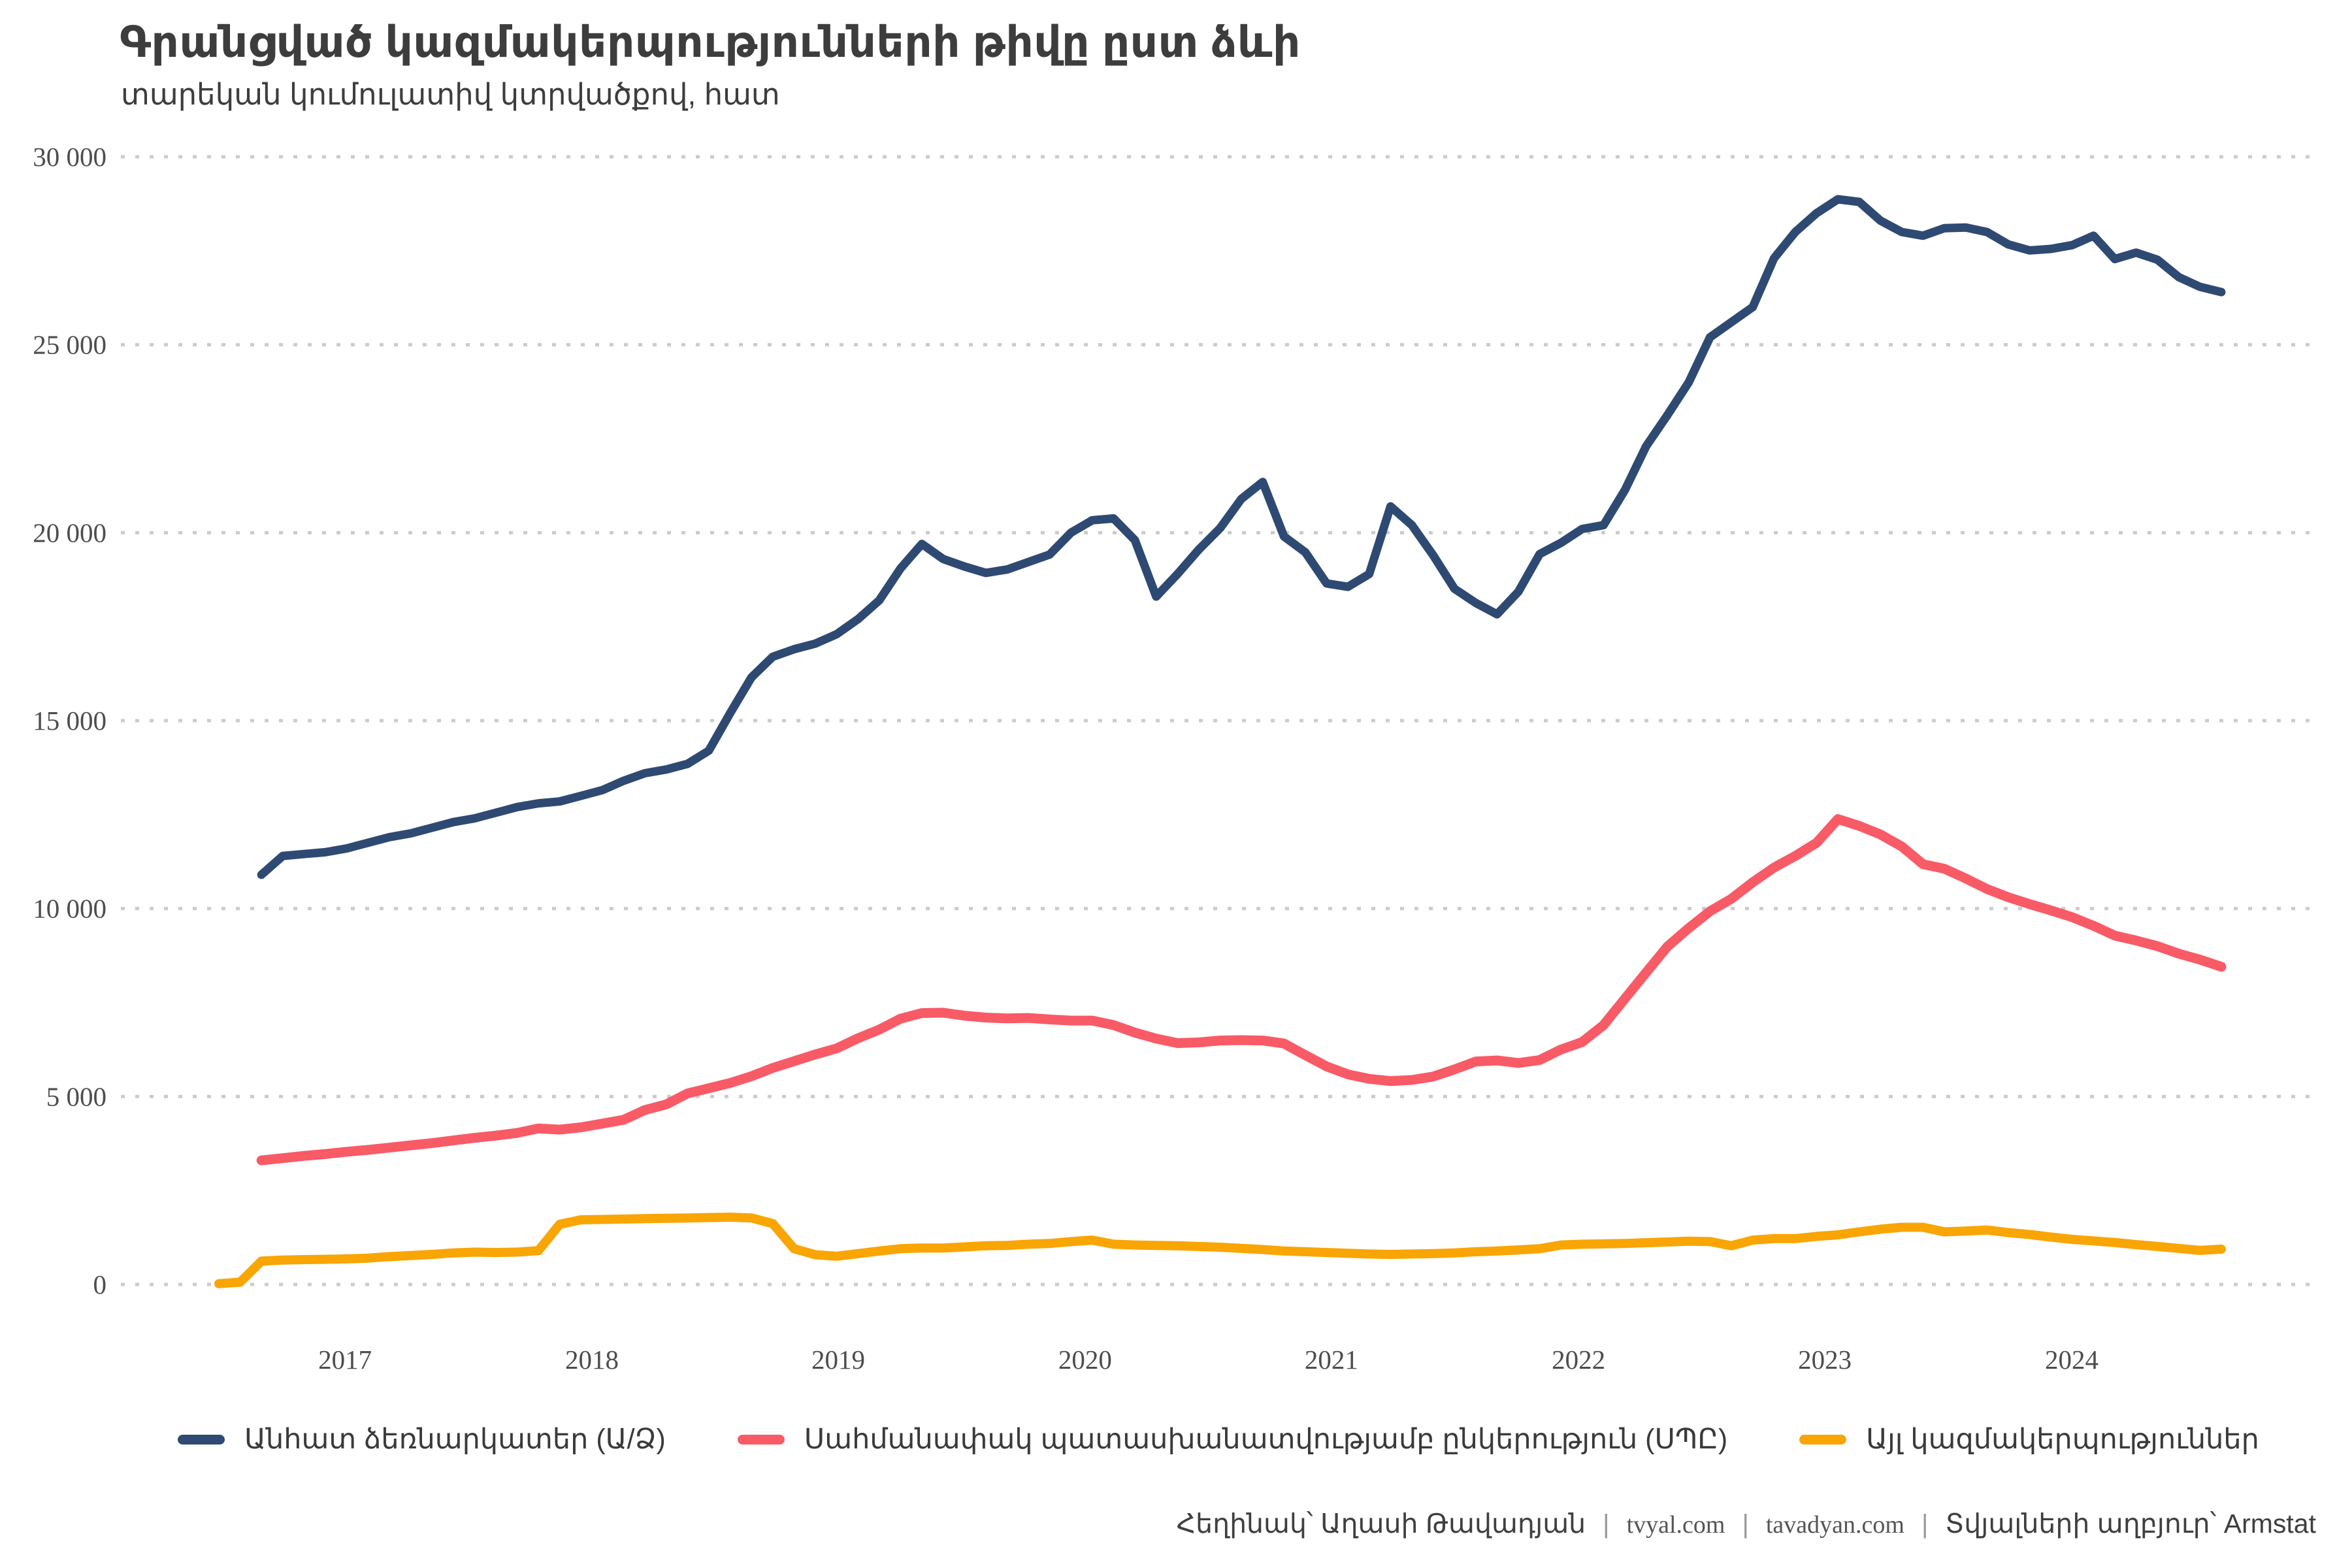  What do you see at coordinates (455, 1439) in the screenshot?
I see `legend-label: Անհատ ձեռնարկատեր (Ա/Ձ)` at bounding box center [455, 1439].